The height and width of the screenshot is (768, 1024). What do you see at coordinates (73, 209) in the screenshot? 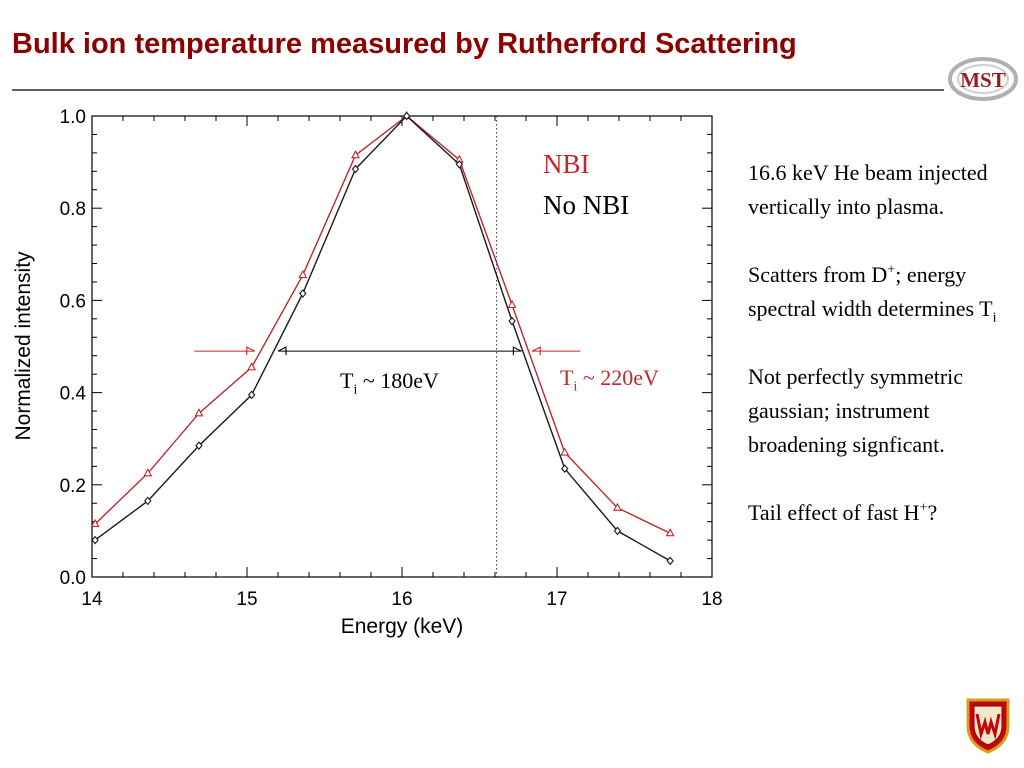
I see `y-tick-label: 0.8` at bounding box center [73, 209].